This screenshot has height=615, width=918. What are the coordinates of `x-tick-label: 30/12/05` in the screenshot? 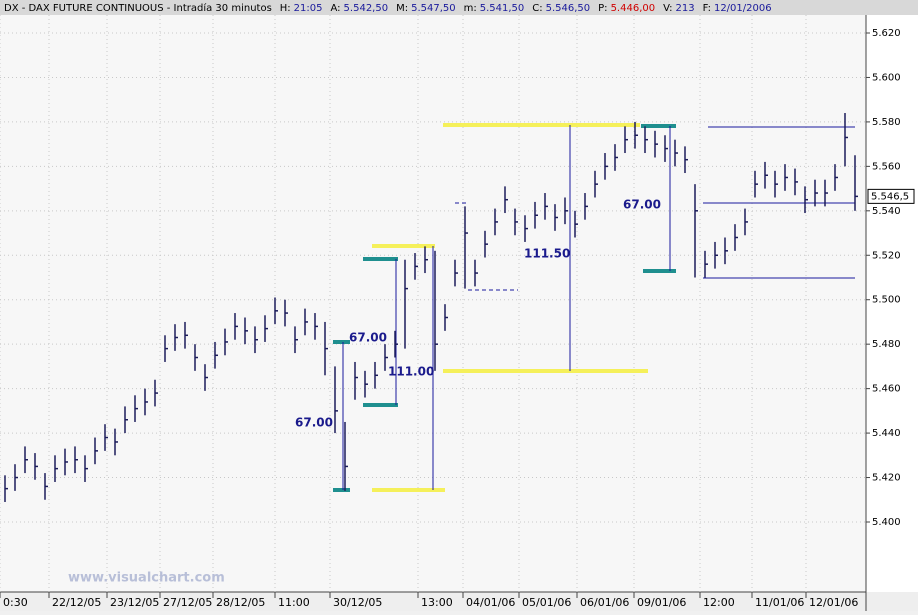 It's located at (357, 602).